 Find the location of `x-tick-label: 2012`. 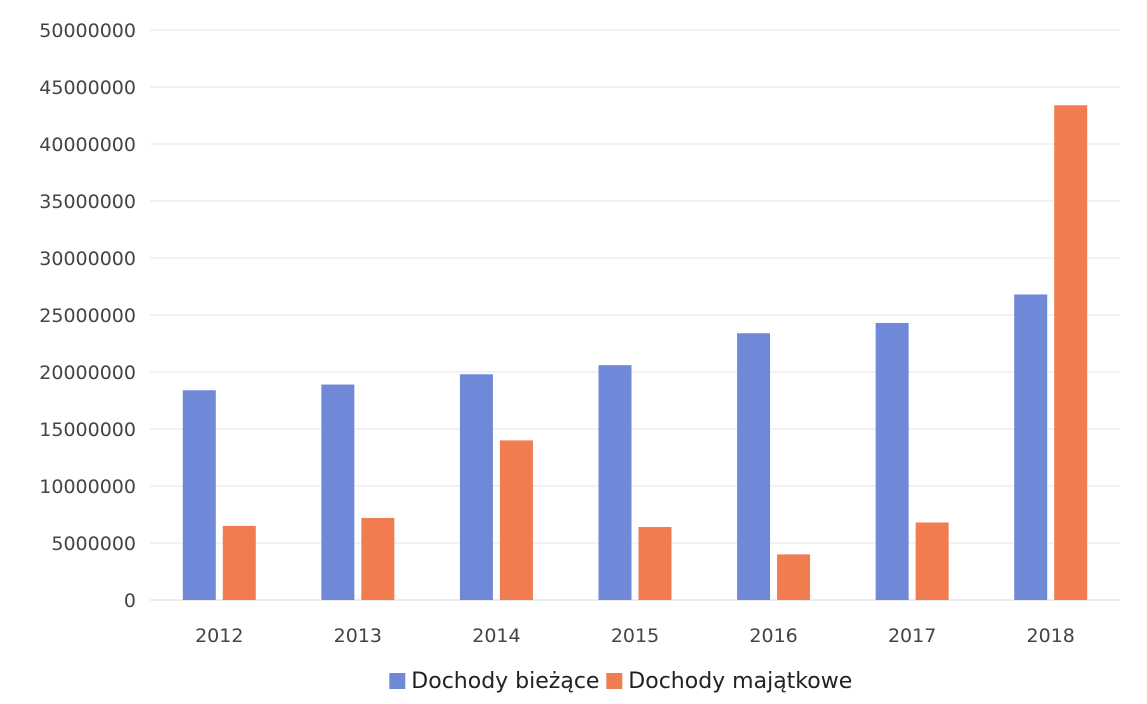

x-tick-label: 2012 is located at coordinates (219, 636).